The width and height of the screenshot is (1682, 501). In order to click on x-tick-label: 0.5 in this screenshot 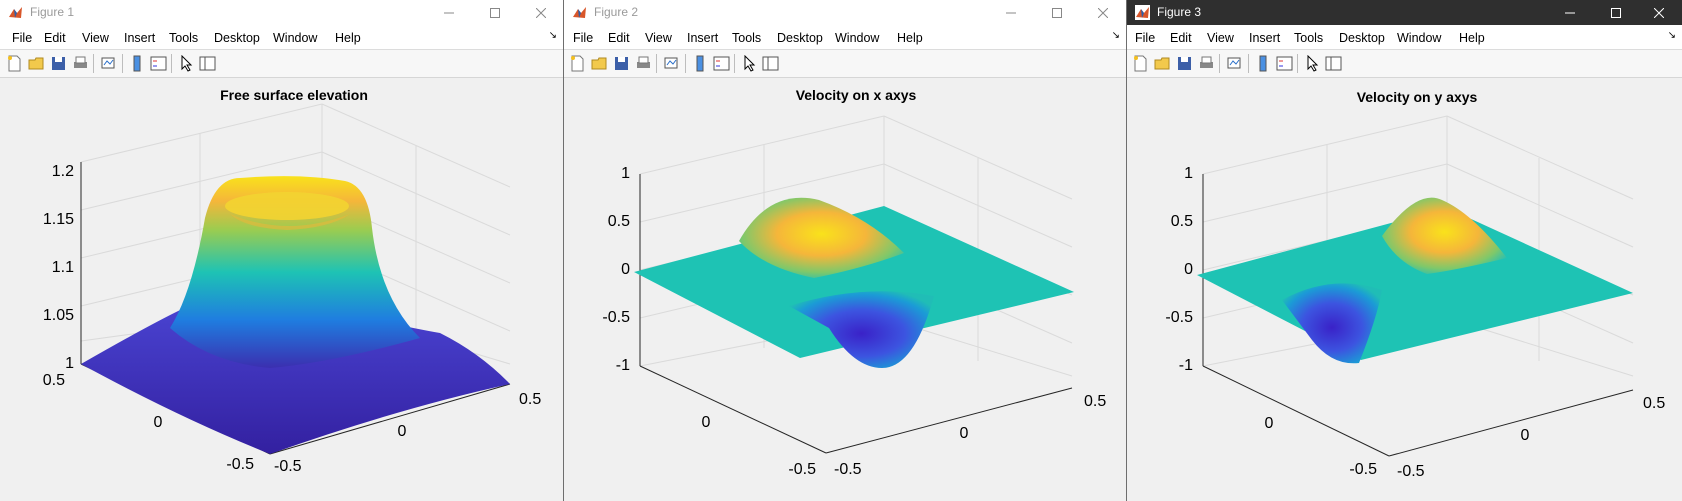, I will do `click(530, 399)`.